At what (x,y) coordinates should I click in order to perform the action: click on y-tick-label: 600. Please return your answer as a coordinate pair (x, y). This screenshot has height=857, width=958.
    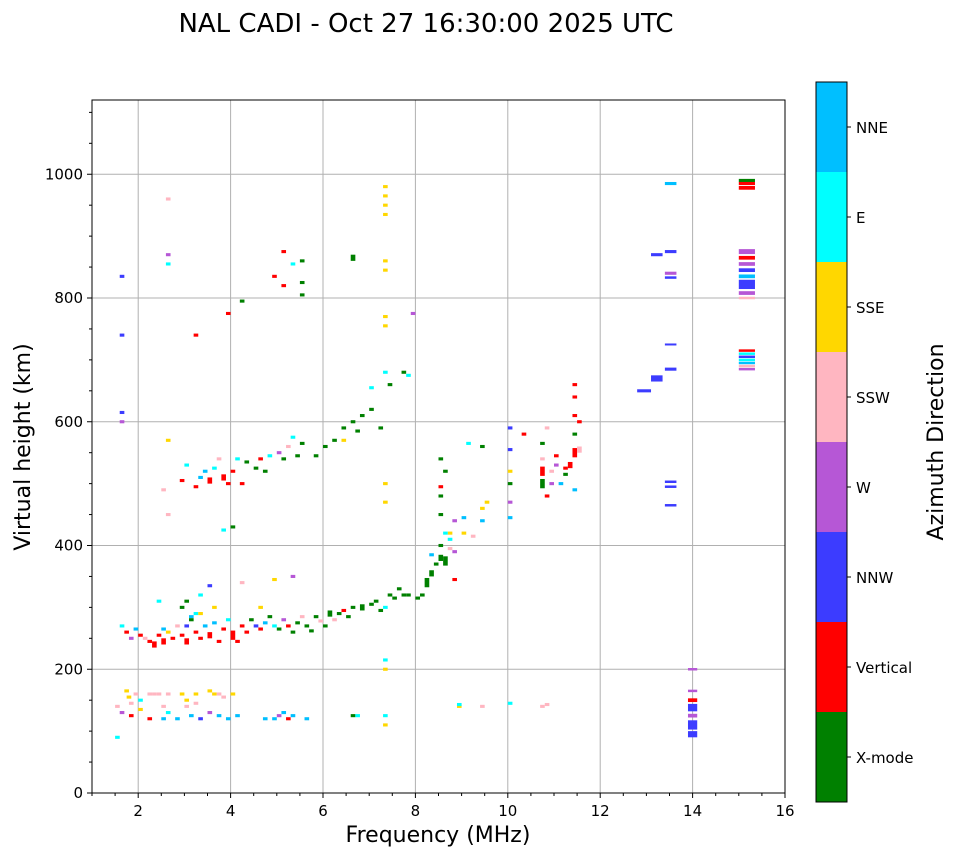
    Looking at the image, I should click on (68, 422).